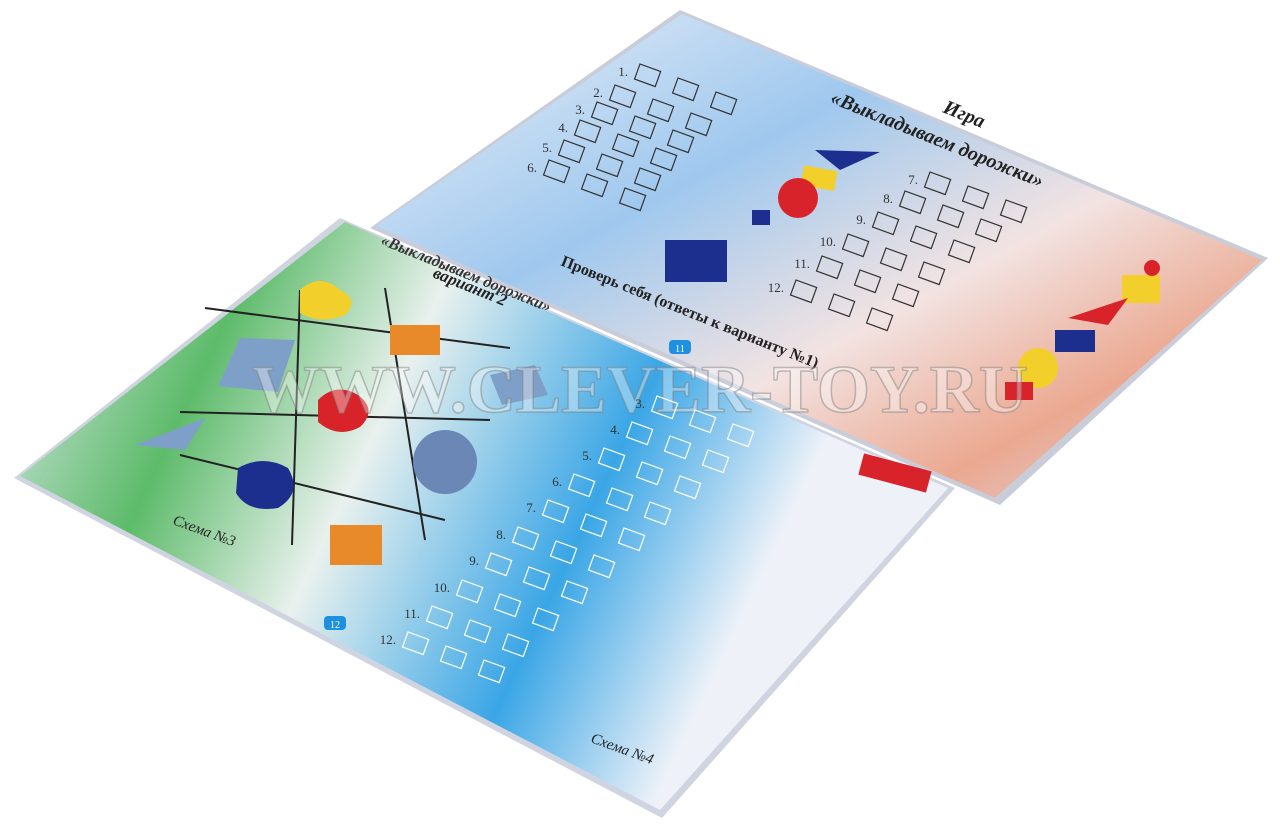 The height and width of the screenshot is (824, 1280). Describe the element at coordinates (623, 71) in the screenshot. I see `row-number: 1.` at that location.